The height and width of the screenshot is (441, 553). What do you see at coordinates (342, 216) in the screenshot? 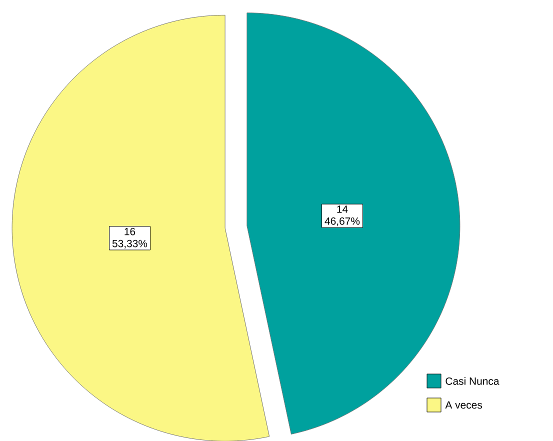
I see `data-label: 14 46,67%` at bounding box center [342, 216].